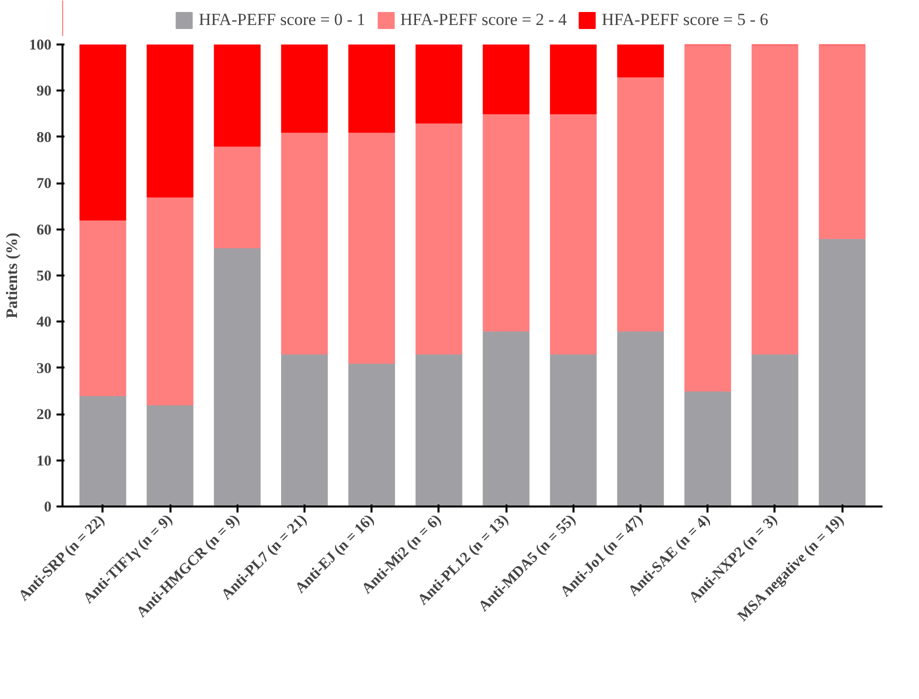 This screenshot has width=919, height=699. What do you see at coordinates (44, 276) in the screenshot?
I see `y-tick-label: 50` at bounding box center [44, 276].